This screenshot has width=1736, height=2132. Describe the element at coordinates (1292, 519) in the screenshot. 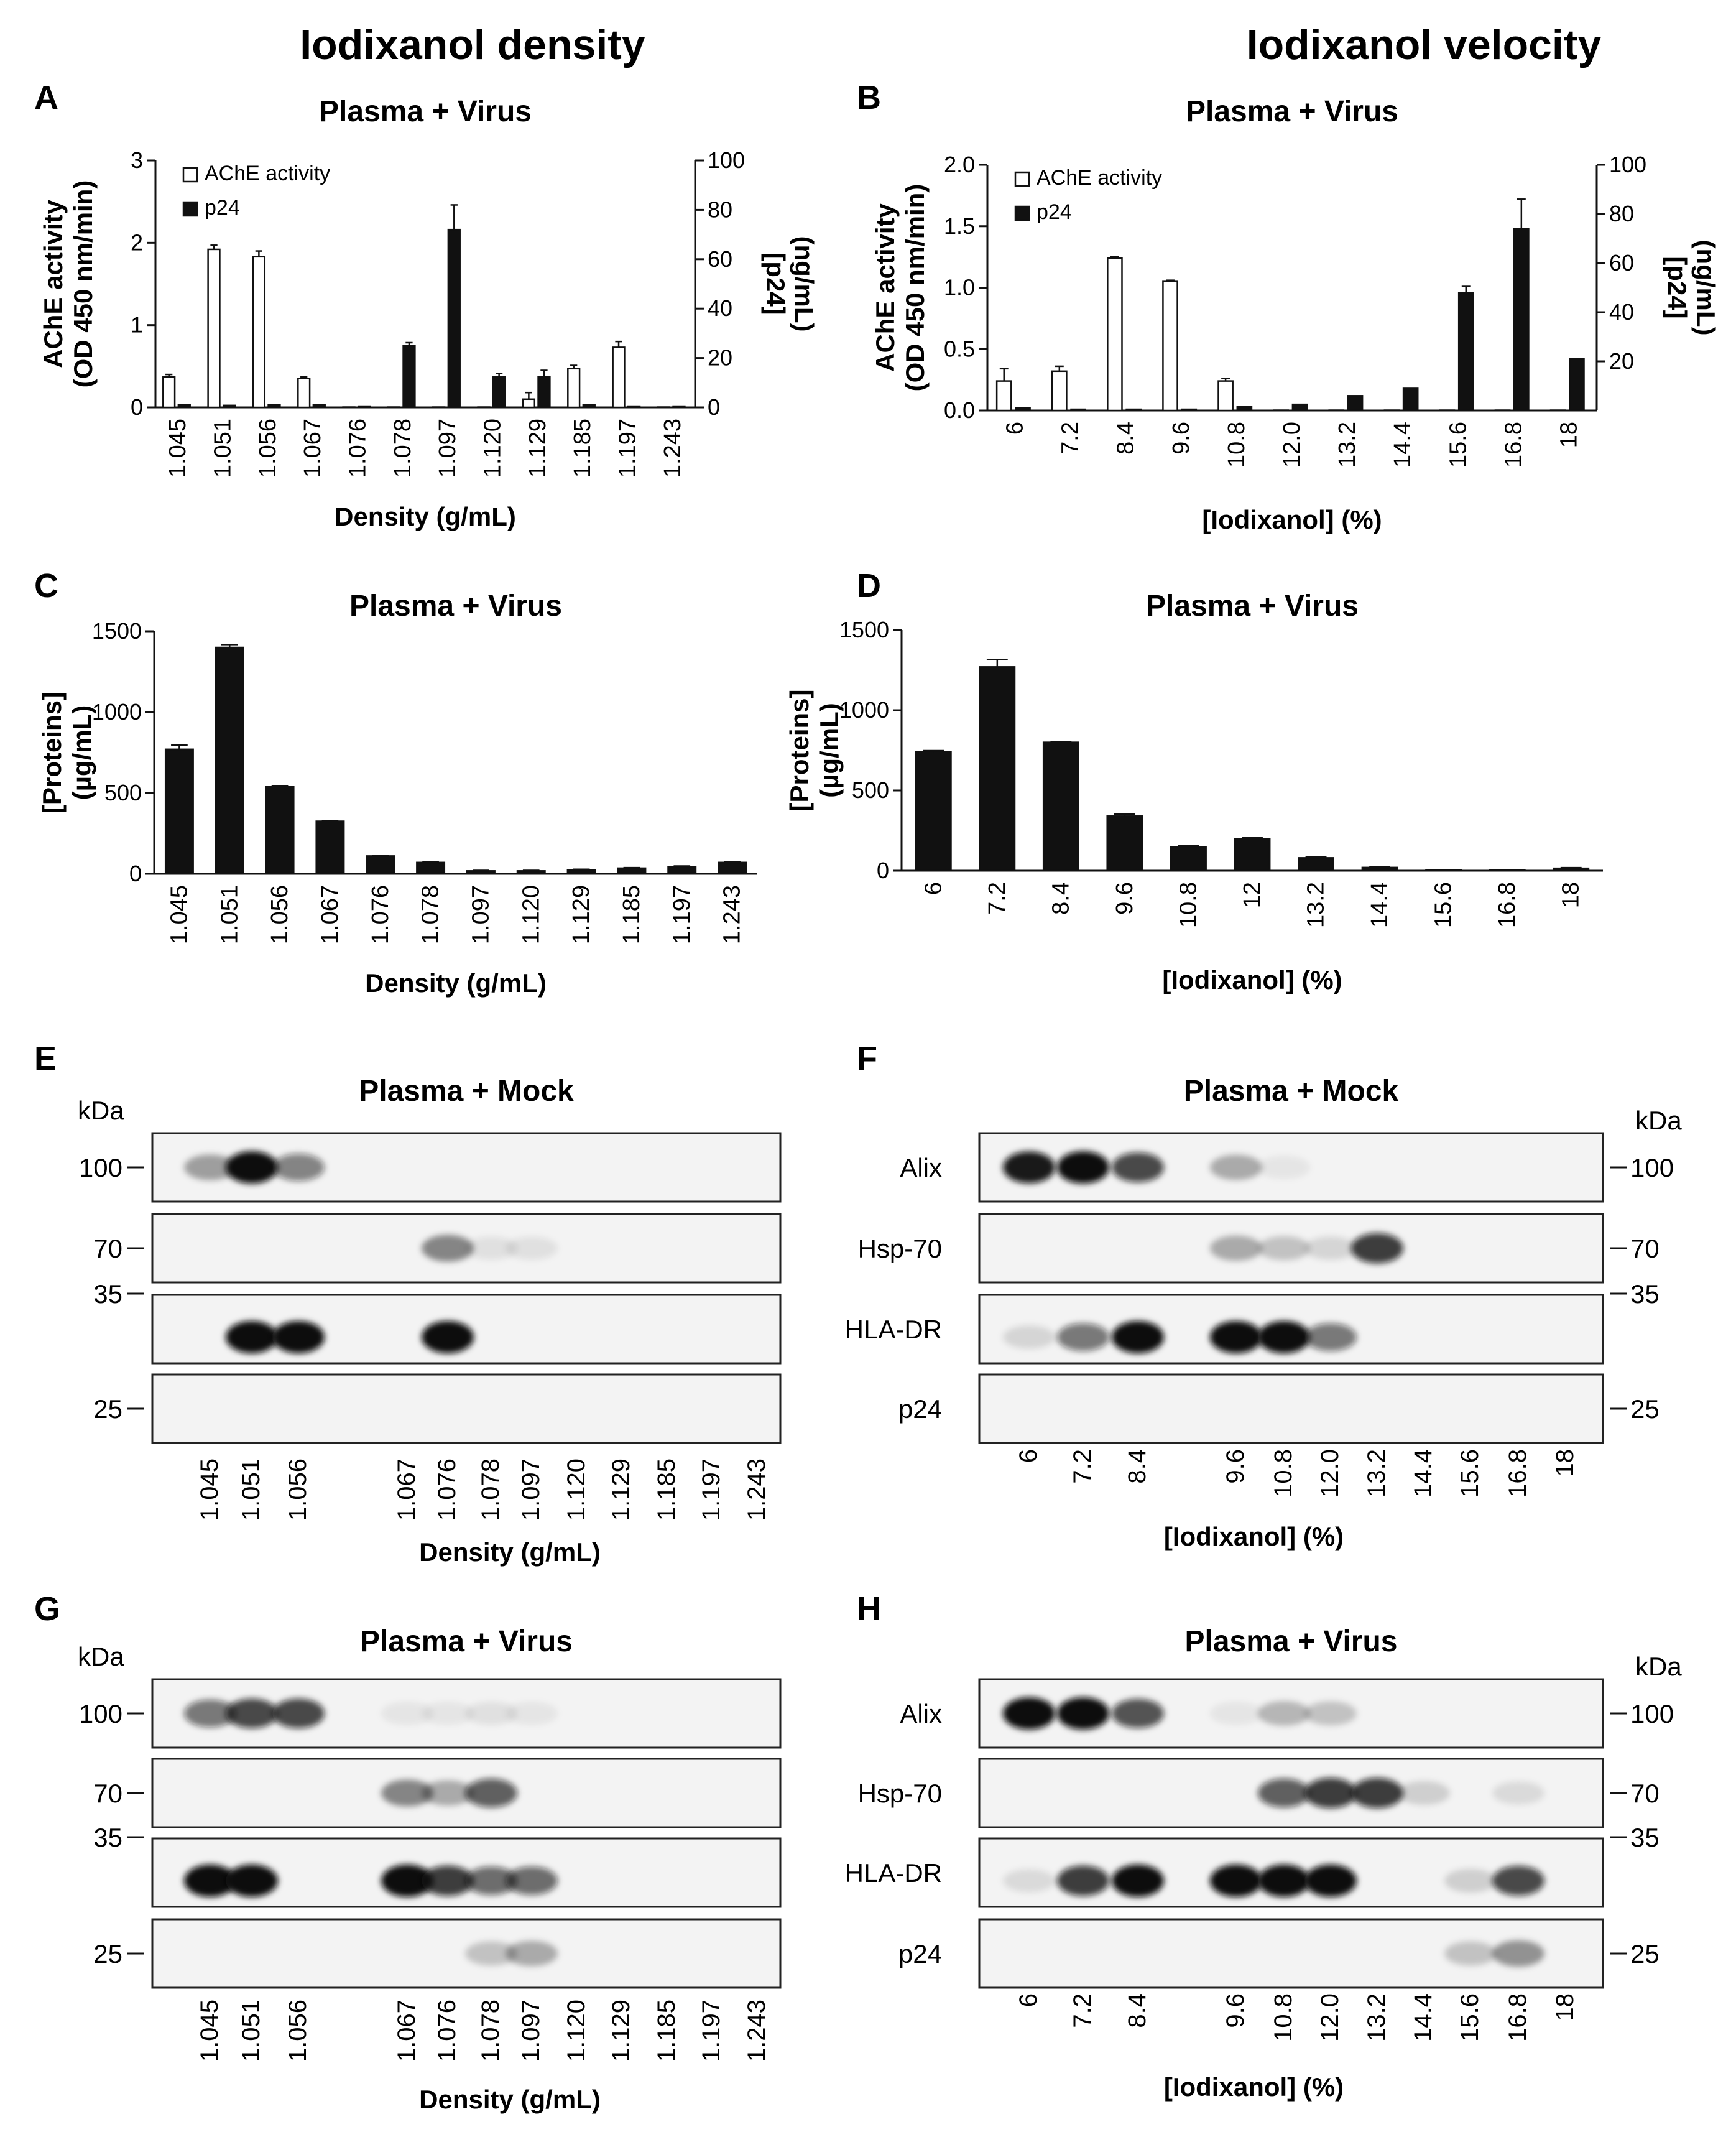

I see `x-axis-label: [Iodixanol] (%)` at that location.